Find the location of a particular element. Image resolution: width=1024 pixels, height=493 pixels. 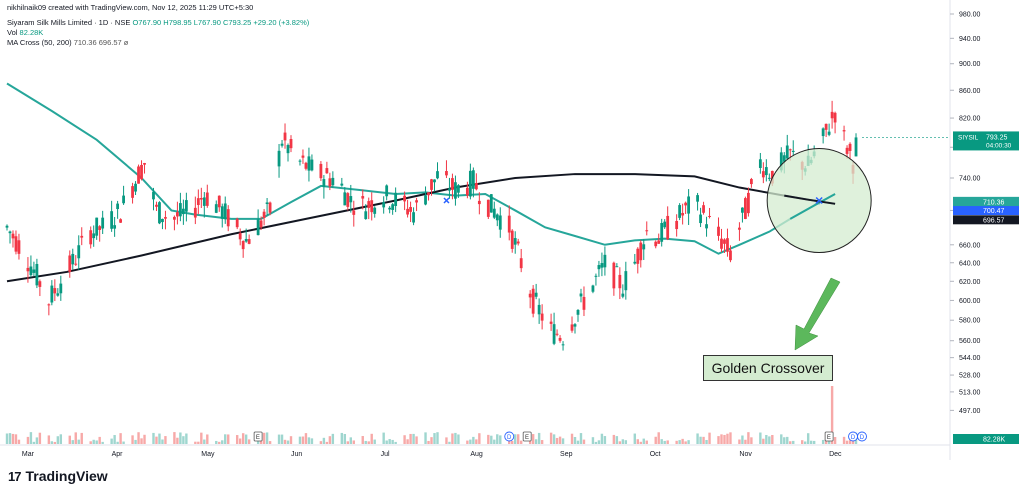

ma50-badge: 710.36 is located at coordinates (994, 202).